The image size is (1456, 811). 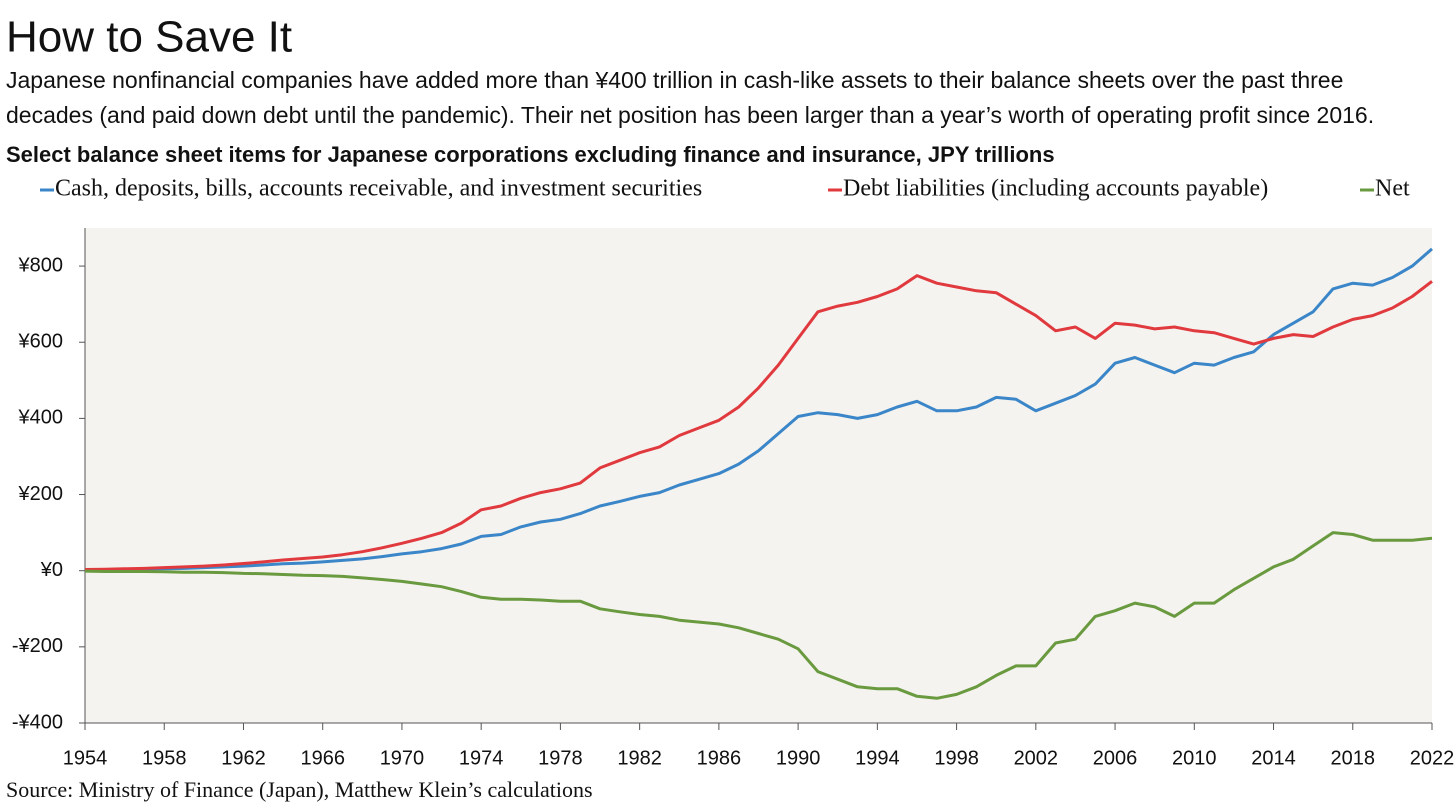 What do you see at coordinates (1392, 189) in the screenshot?
I see `legend-label: Net` at bounding box center [1392, 189].